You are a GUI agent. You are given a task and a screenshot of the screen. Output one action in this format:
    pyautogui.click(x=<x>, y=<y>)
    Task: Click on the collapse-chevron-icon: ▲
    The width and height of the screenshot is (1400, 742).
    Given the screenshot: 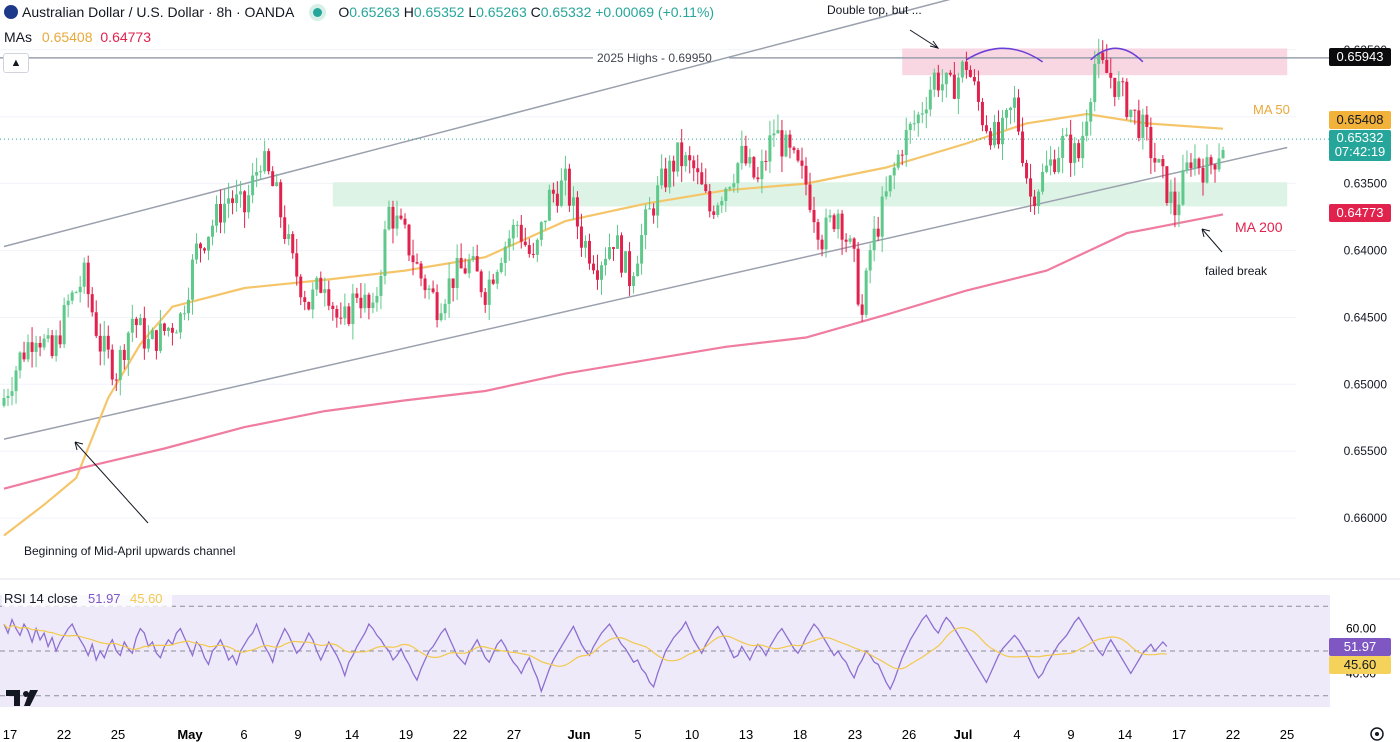 What is the action you would take?
    pyautogui.click(x=16, y=63)
    